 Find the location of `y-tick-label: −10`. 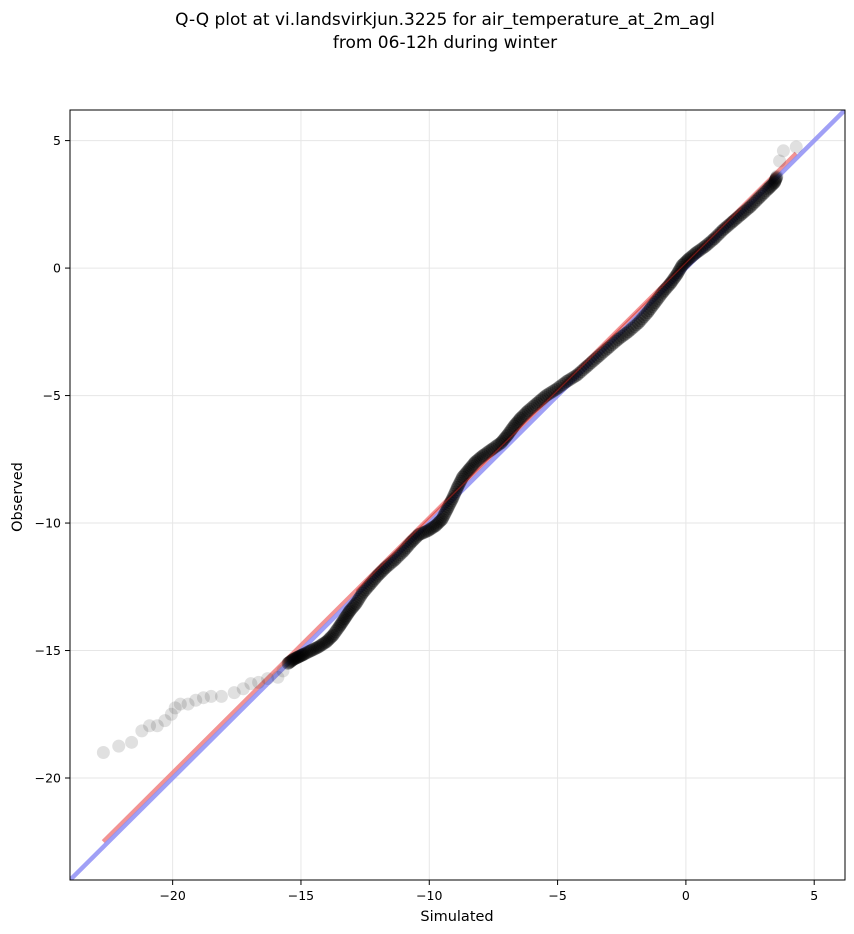

y-tick-label: −10 is located at coordinates (48, 523).